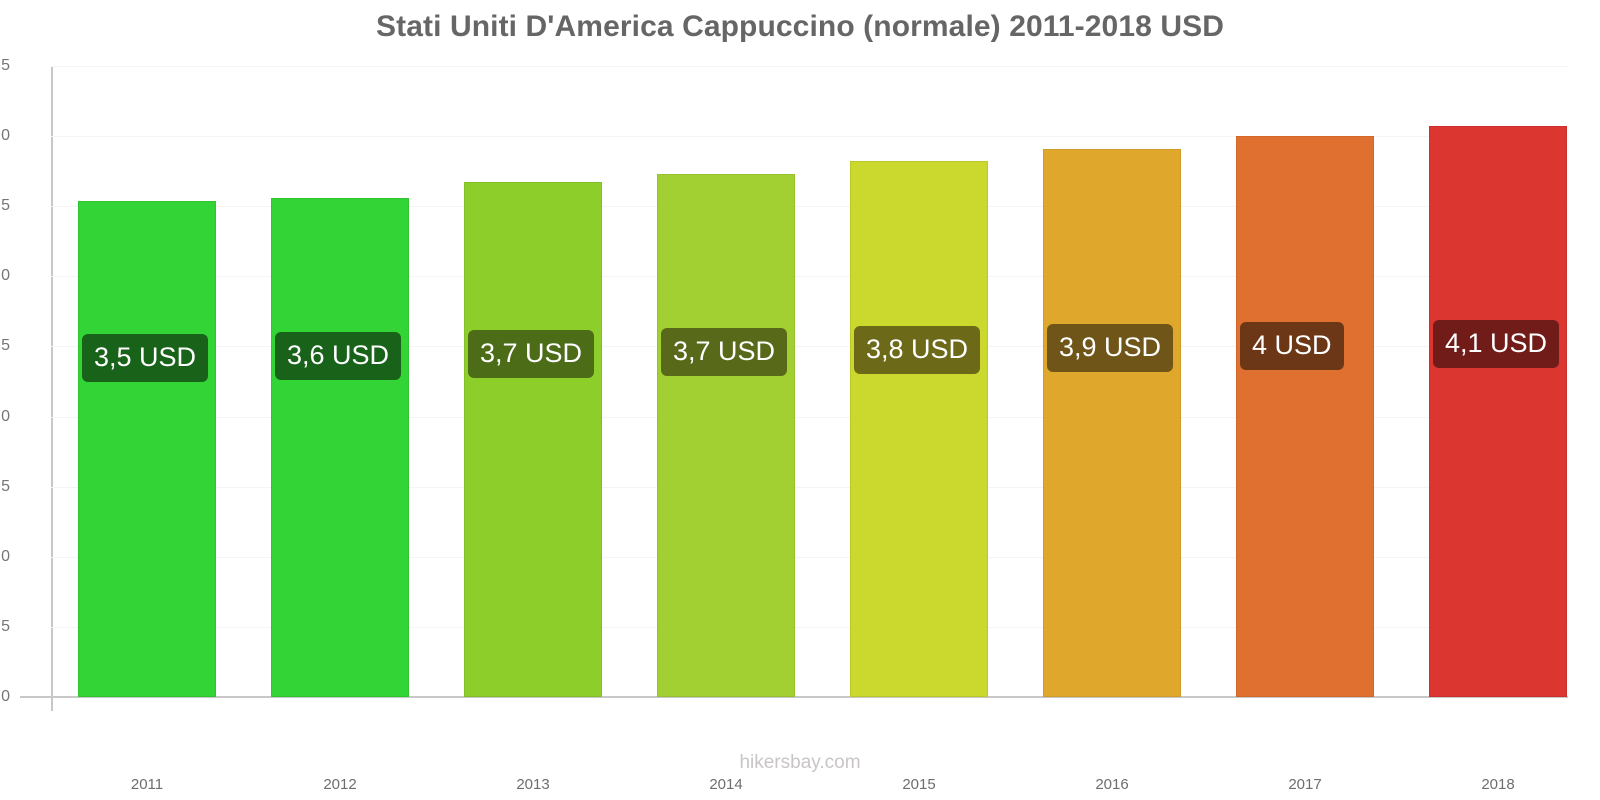 The image size is (1600, 800). I want to click on y-axis-tick-label: 2.0, so click(5, 416).